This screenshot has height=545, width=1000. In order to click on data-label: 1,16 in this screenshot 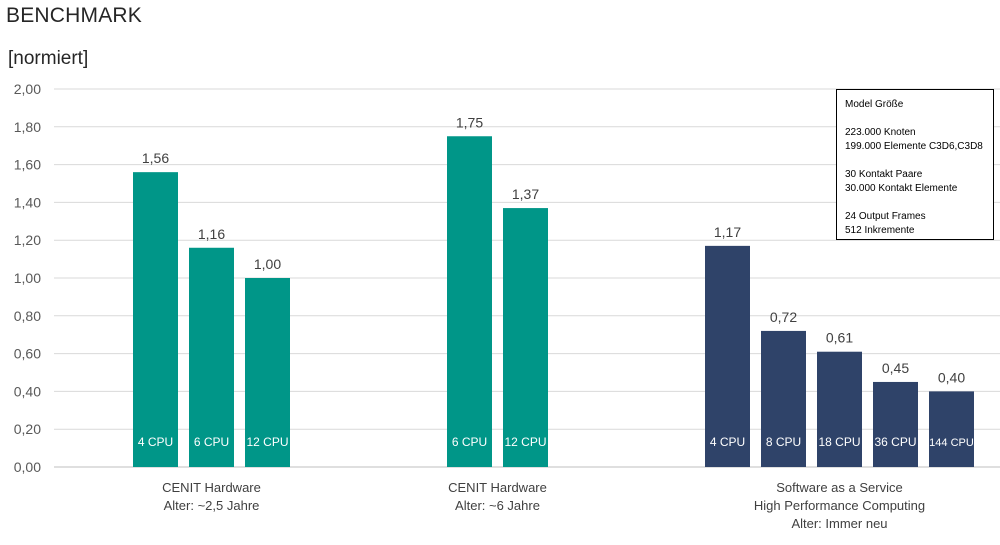, I will do `click(211, 234)`.